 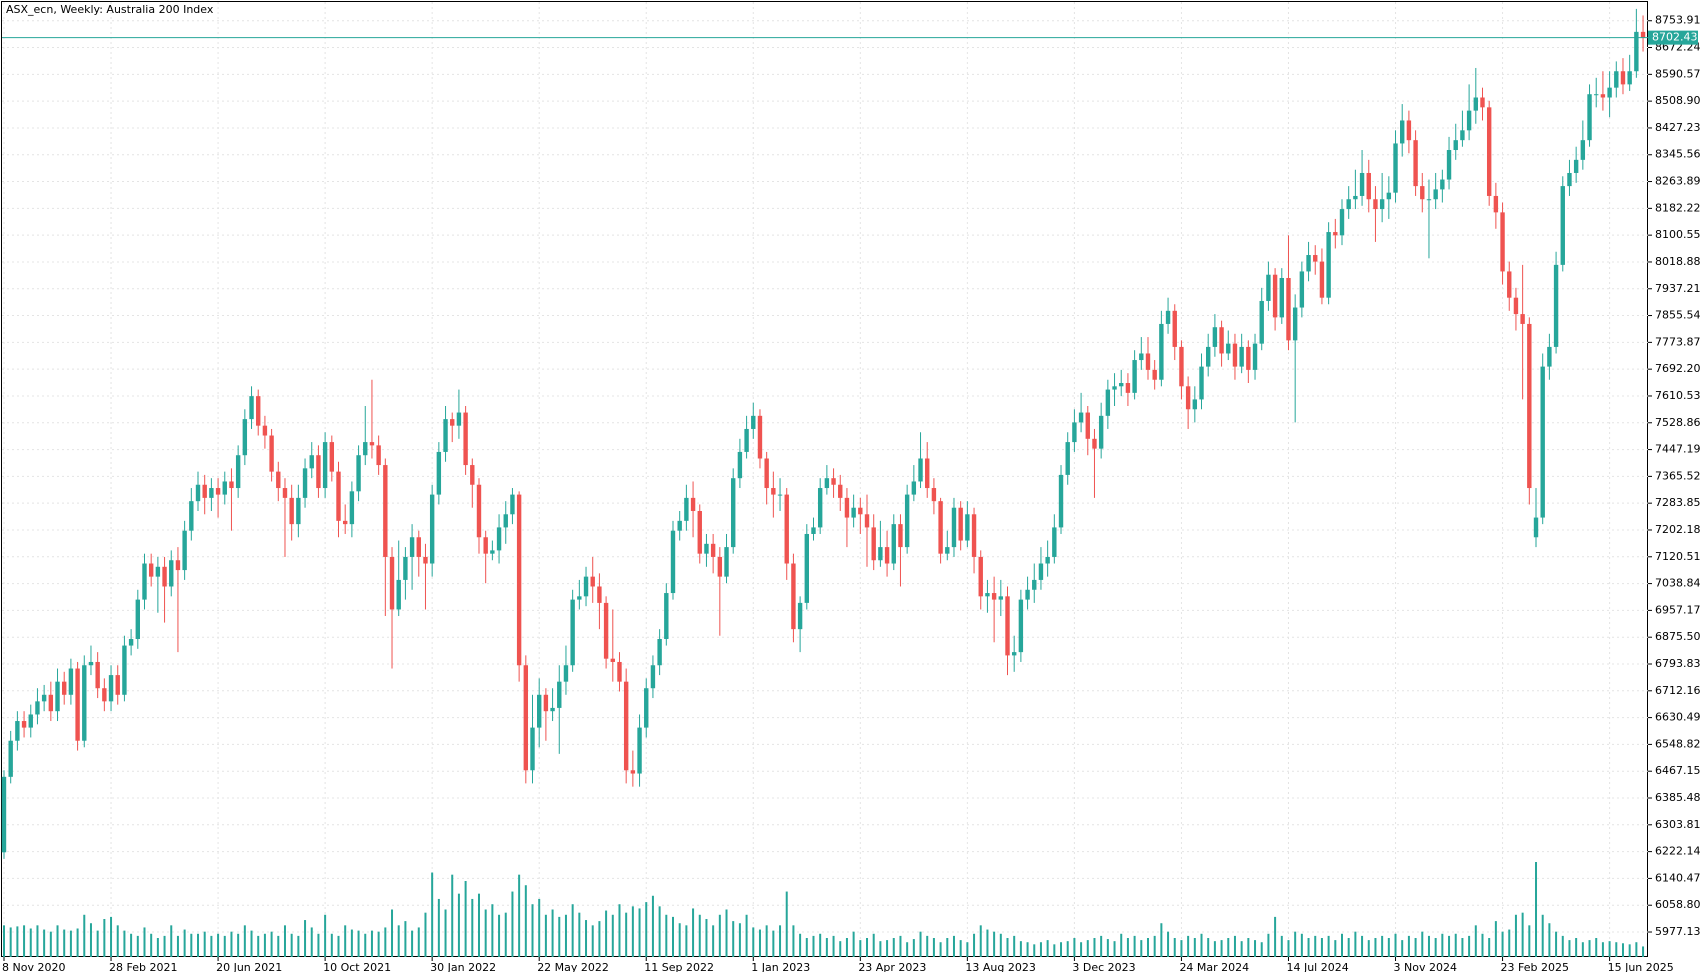 What do you see at coordinates (33, 966) in the screenshot?
I see `x-tick-label: 8 Nov 2020` at bounding box center [33, 966].